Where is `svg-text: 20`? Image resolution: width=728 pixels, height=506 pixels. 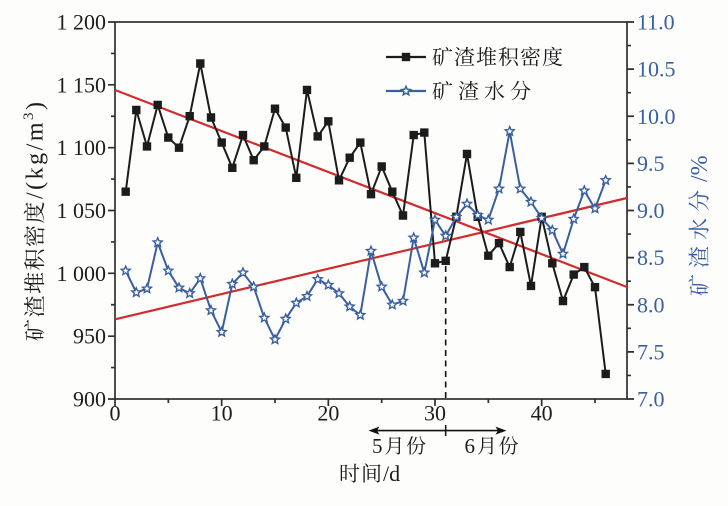
svg-text: 20 is located at coordinates (328, 413).